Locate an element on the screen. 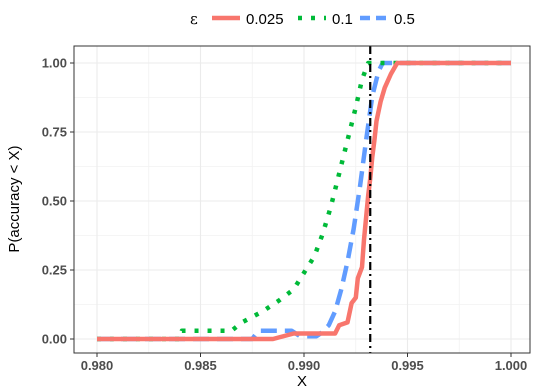 Image resolution: width=535 pixels, height=389 pixels. x-axis-title: X is located at coordinates (302, 381).